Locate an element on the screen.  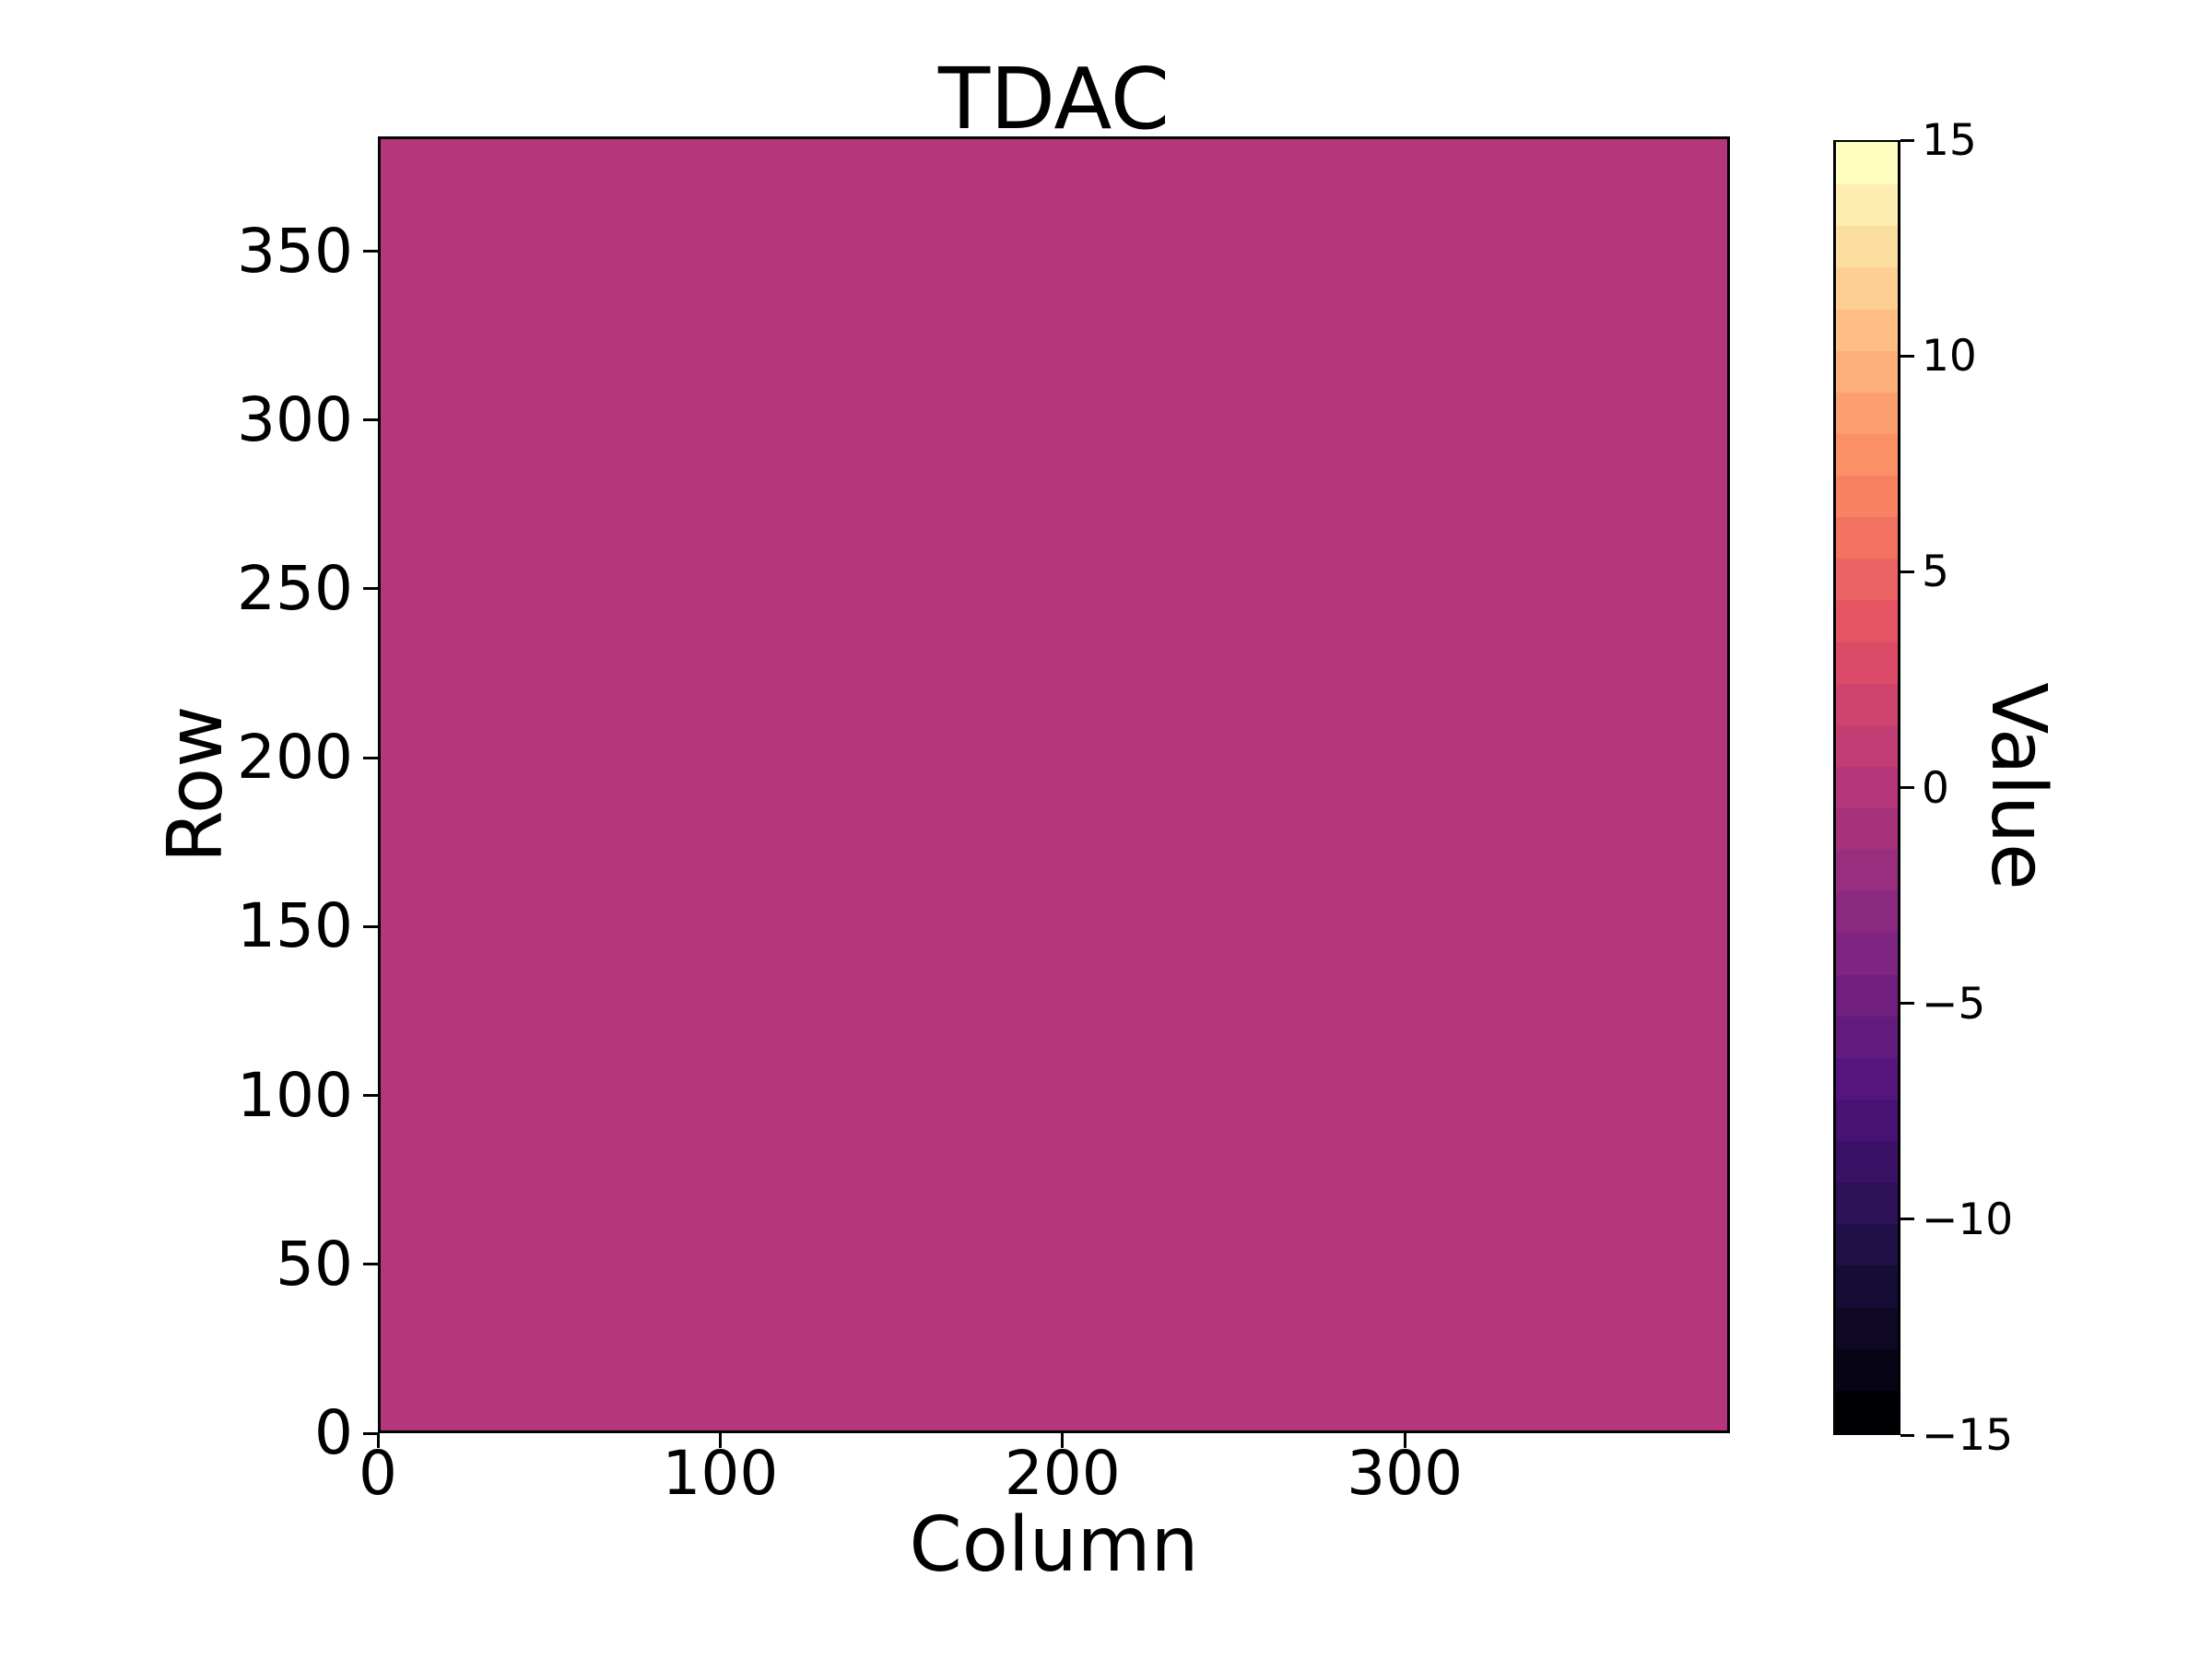
y-tick-label: 300 is located at coordinates (295, 419).